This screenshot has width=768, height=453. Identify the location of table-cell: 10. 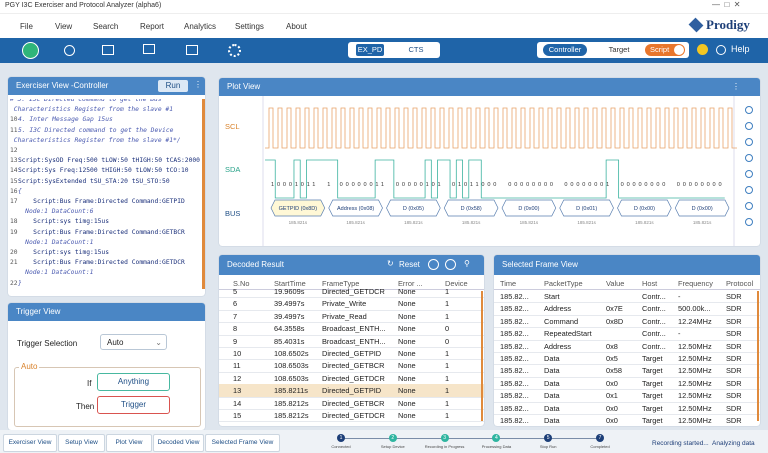
(237, 353).